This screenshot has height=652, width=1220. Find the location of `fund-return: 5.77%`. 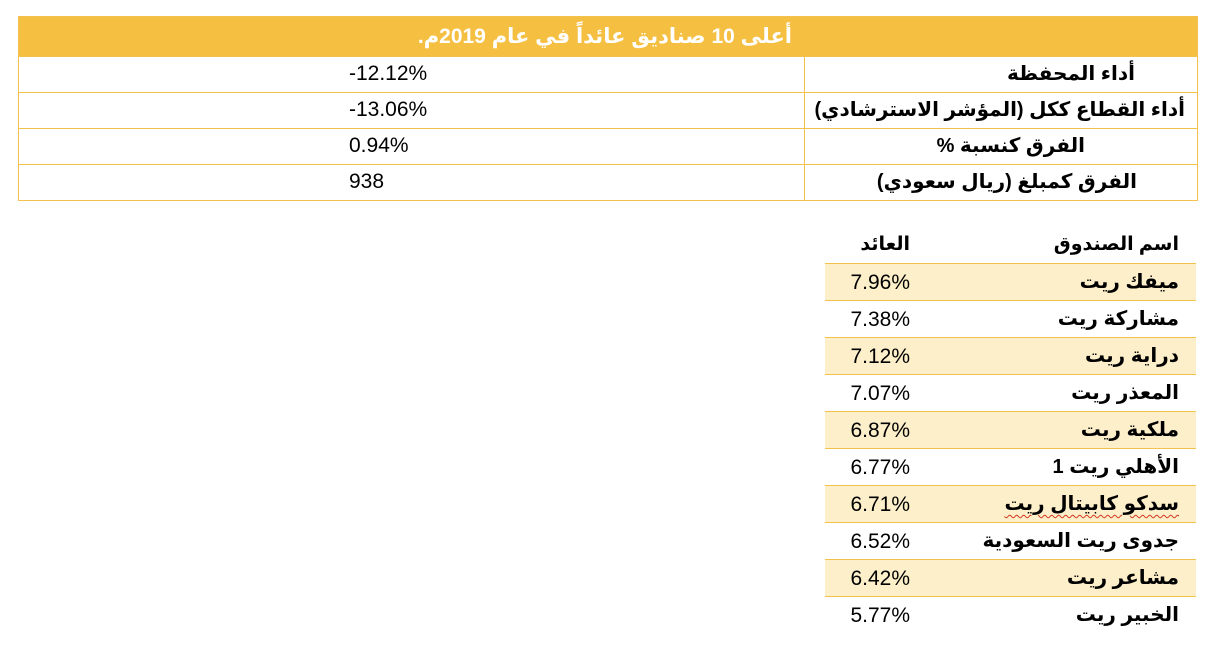

fund-return: 5.77% is located at coordinates (880, 615).